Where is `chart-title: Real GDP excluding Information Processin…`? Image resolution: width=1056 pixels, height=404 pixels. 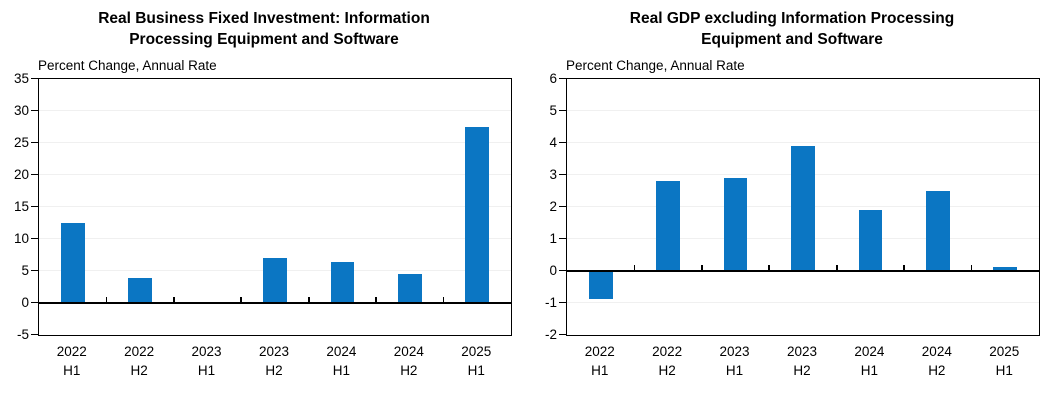
chart-title: Real GDP excluding Information Processin… is located at coordinates (792, 29).